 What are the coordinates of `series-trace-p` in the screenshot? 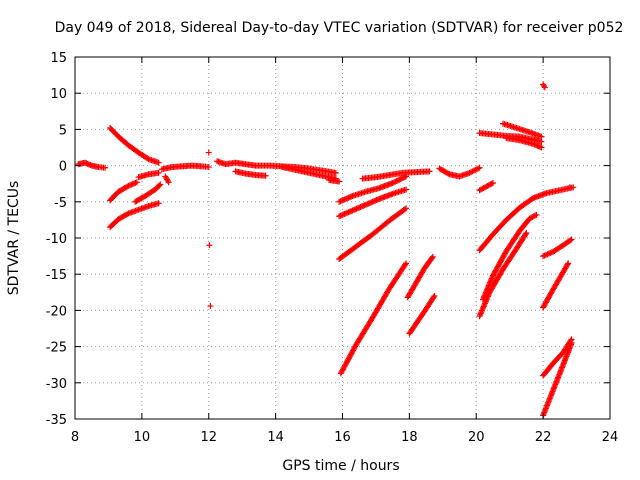 It's located at (396, 175).